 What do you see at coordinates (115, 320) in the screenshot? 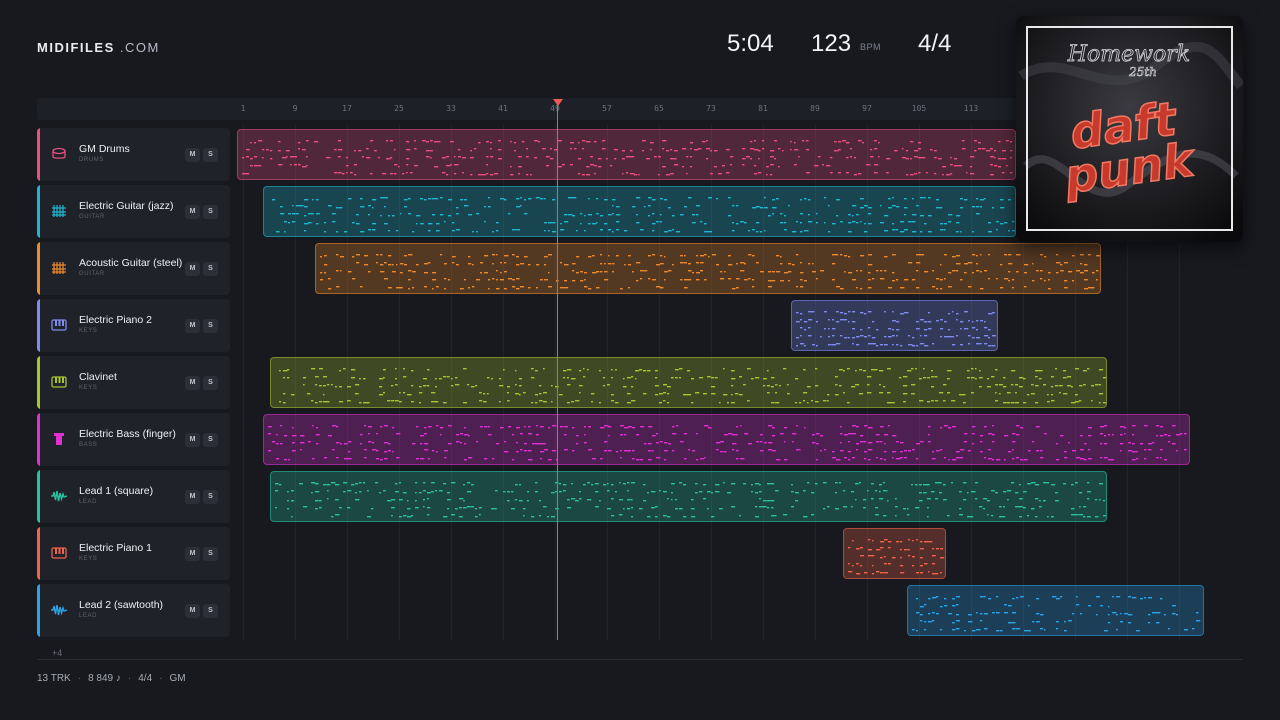
I see `track-name: Electric Piano 2` at bounding box center [115, 320].